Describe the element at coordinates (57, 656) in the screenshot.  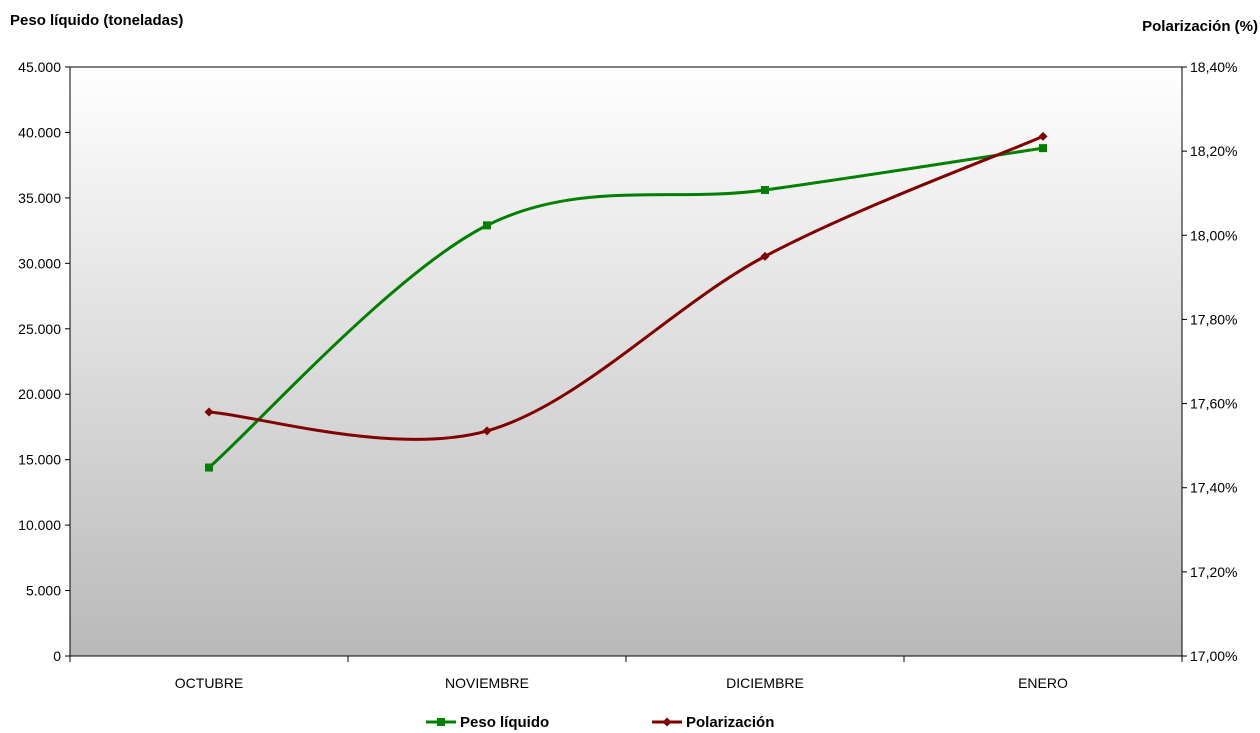
I see `left-tick-label: 0` at that location.